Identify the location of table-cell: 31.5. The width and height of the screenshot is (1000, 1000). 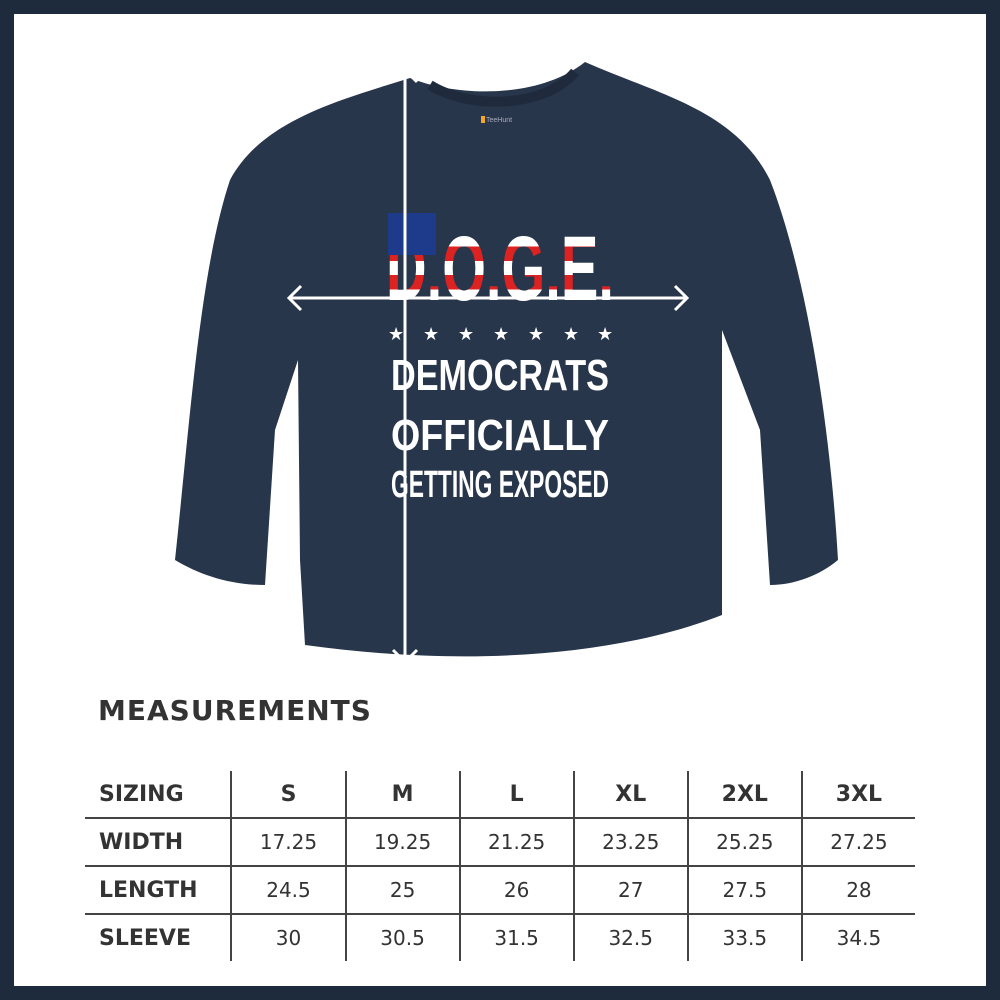
(516, 937).